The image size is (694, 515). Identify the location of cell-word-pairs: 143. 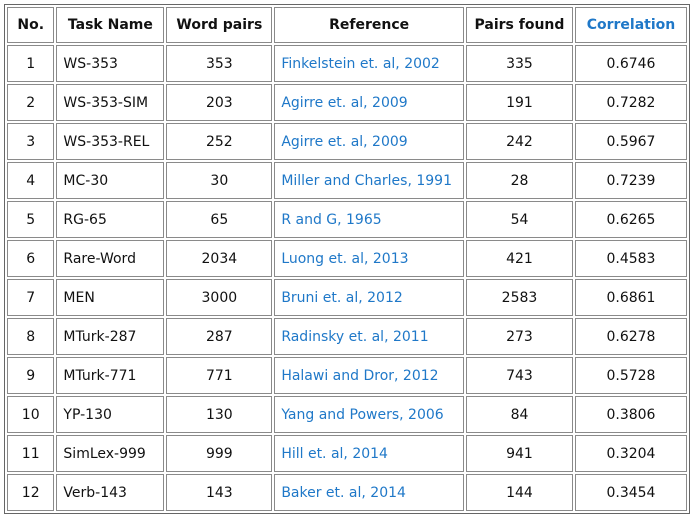
(219, 492).